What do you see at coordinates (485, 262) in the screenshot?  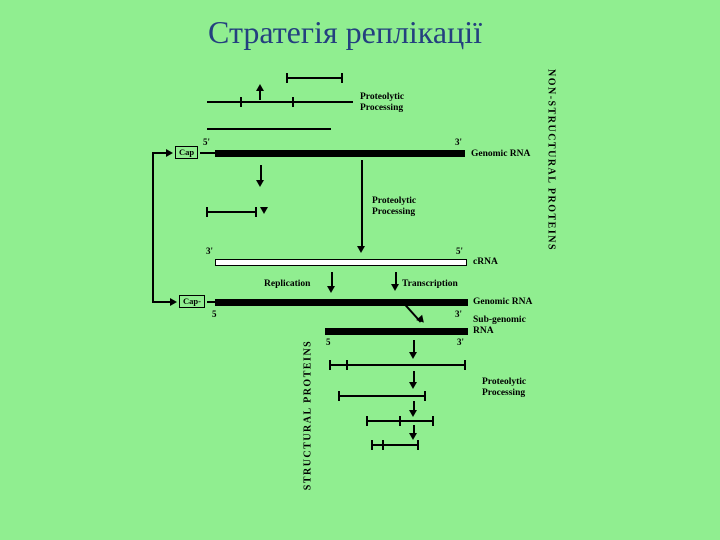 I see `label-crna: cRNA` at bounding box center [485, 262].